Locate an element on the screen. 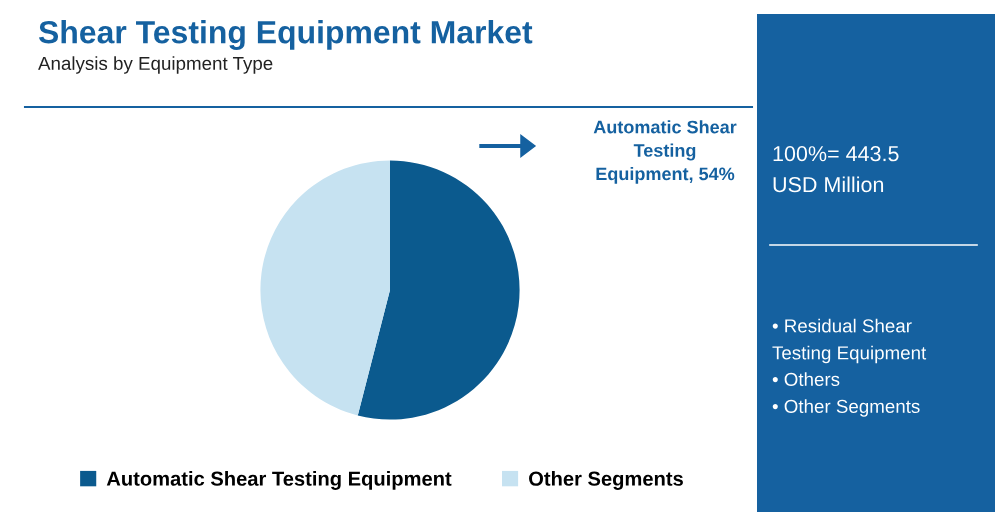  chart-title: Shear Testing Equipment Market is located at coordinates (285, 35).